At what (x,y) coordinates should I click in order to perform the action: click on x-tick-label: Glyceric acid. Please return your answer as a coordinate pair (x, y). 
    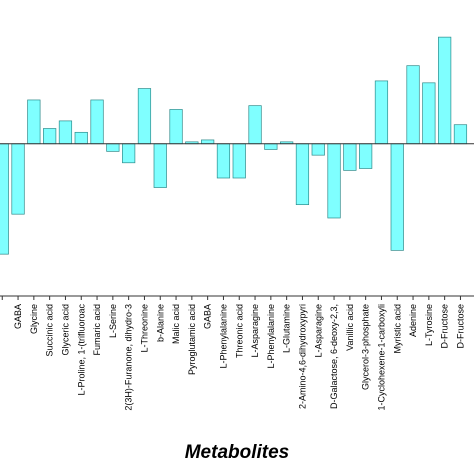
    Looking at the image, I should click on (65, 330).